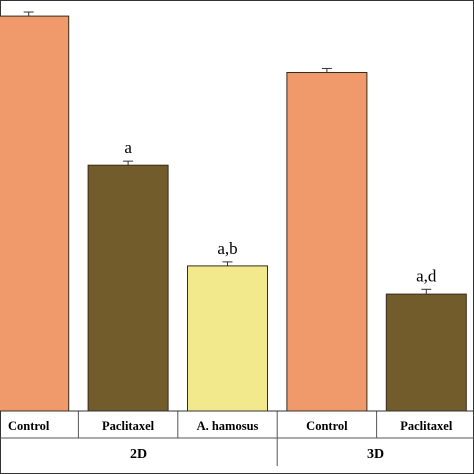 This screenshot has width=474, height=474. What do you see at coordinates (426, 352) in the screenshot?
I see `bar-3D-paclitaxel` at bounding box center [426, 352].